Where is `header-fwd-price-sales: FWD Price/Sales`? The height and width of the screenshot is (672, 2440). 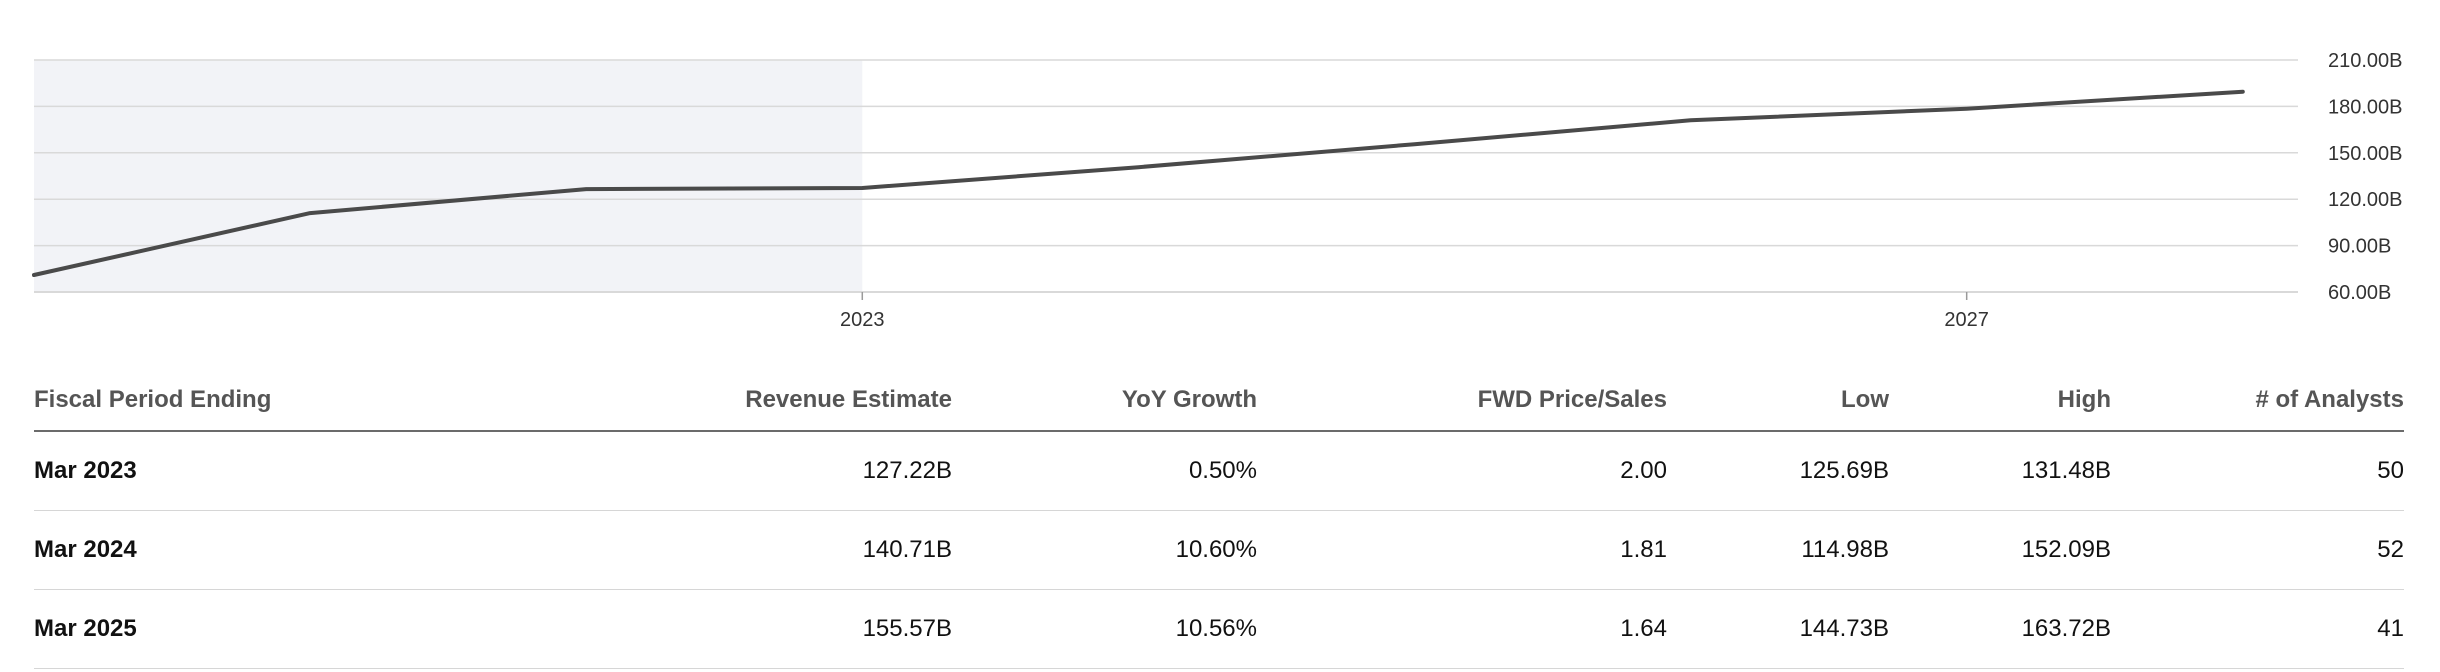 header-fwd-price-sales: FWD Price/Sales is located at coordinates (1462, 401).